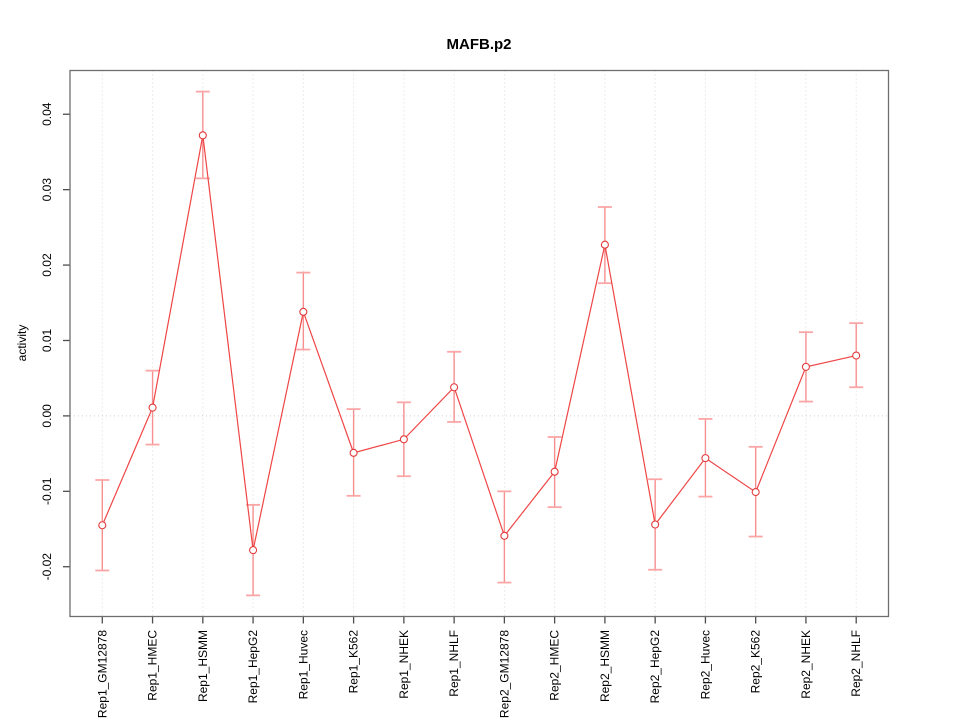 This screenshot has height=720, width=960. Describe the element at coordinates (303, 664) in the screenshot. I see `x-tick-label: Rep1_Huvec` at that location.